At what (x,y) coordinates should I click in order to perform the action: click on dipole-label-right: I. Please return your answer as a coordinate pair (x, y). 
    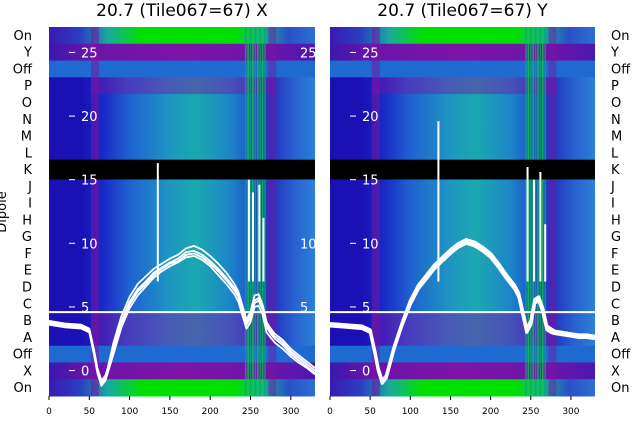
    Looking at the image, I should click on (613, 204).